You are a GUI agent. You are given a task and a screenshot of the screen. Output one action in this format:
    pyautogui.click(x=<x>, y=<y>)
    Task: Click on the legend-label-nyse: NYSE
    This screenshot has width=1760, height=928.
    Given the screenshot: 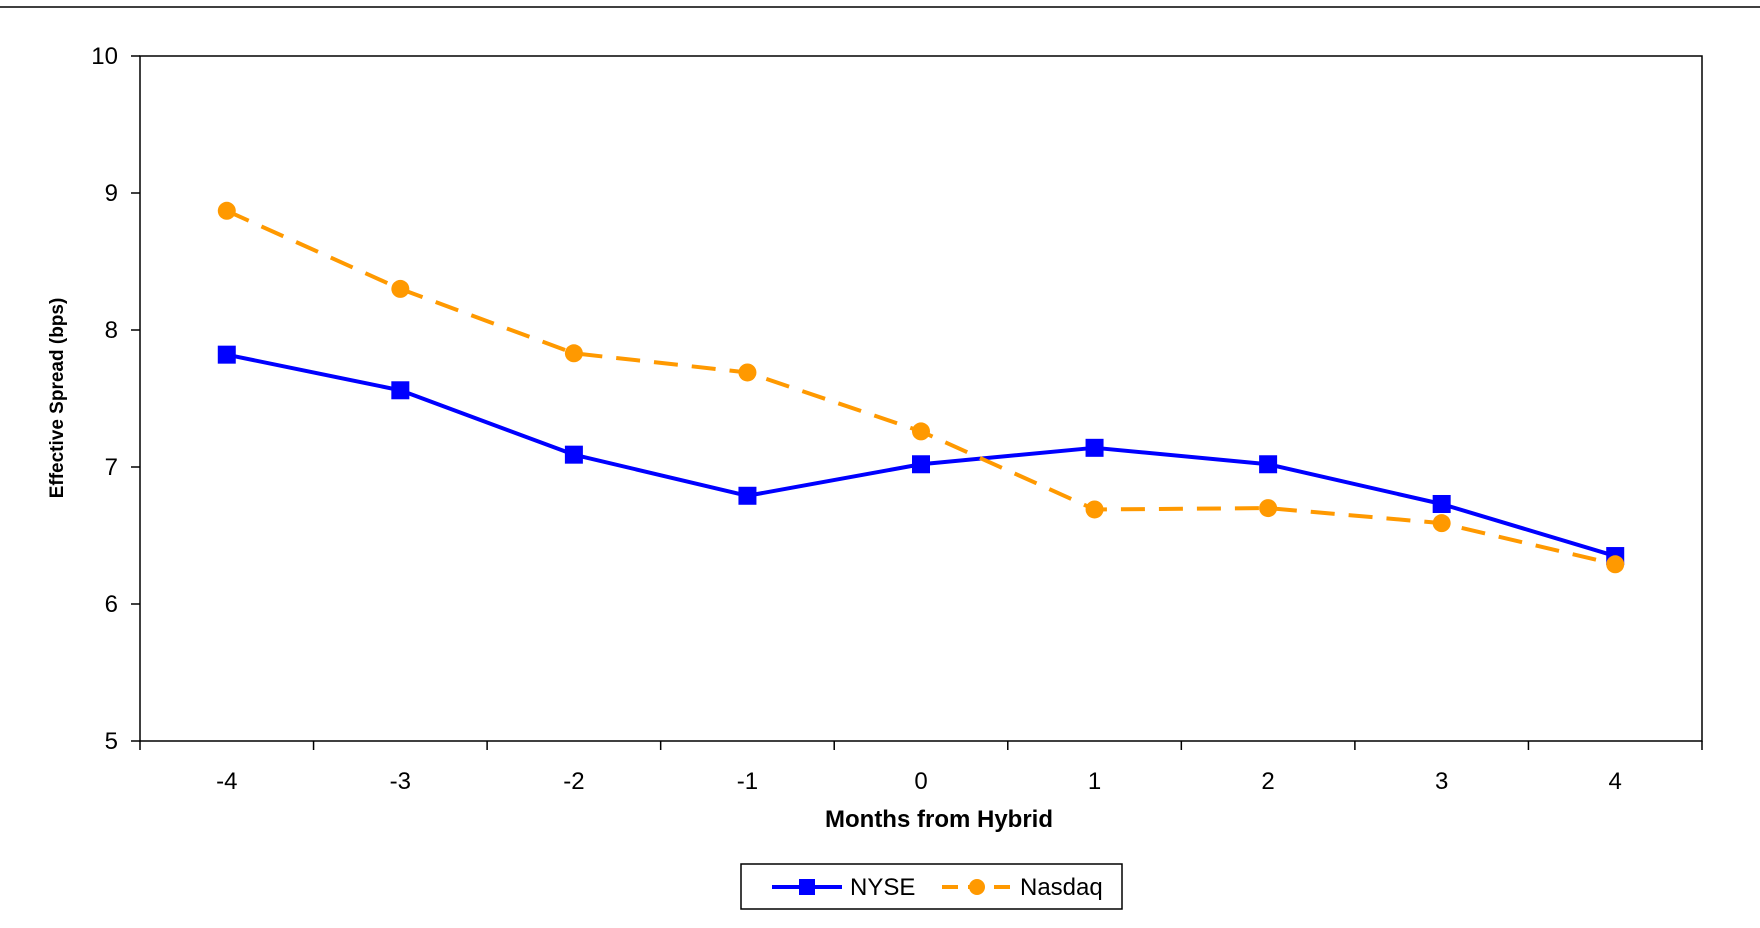 What is the action you would take?
    pyautogui.click(x=882, y=887)
    